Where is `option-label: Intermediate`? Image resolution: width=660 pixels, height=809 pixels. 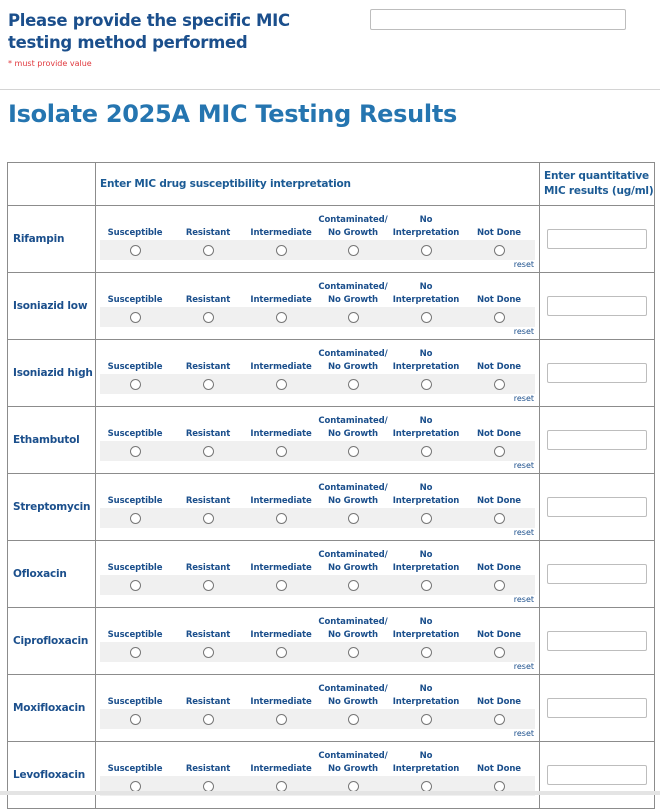 option-label: Intermediate is located at coordinates (281, 367).